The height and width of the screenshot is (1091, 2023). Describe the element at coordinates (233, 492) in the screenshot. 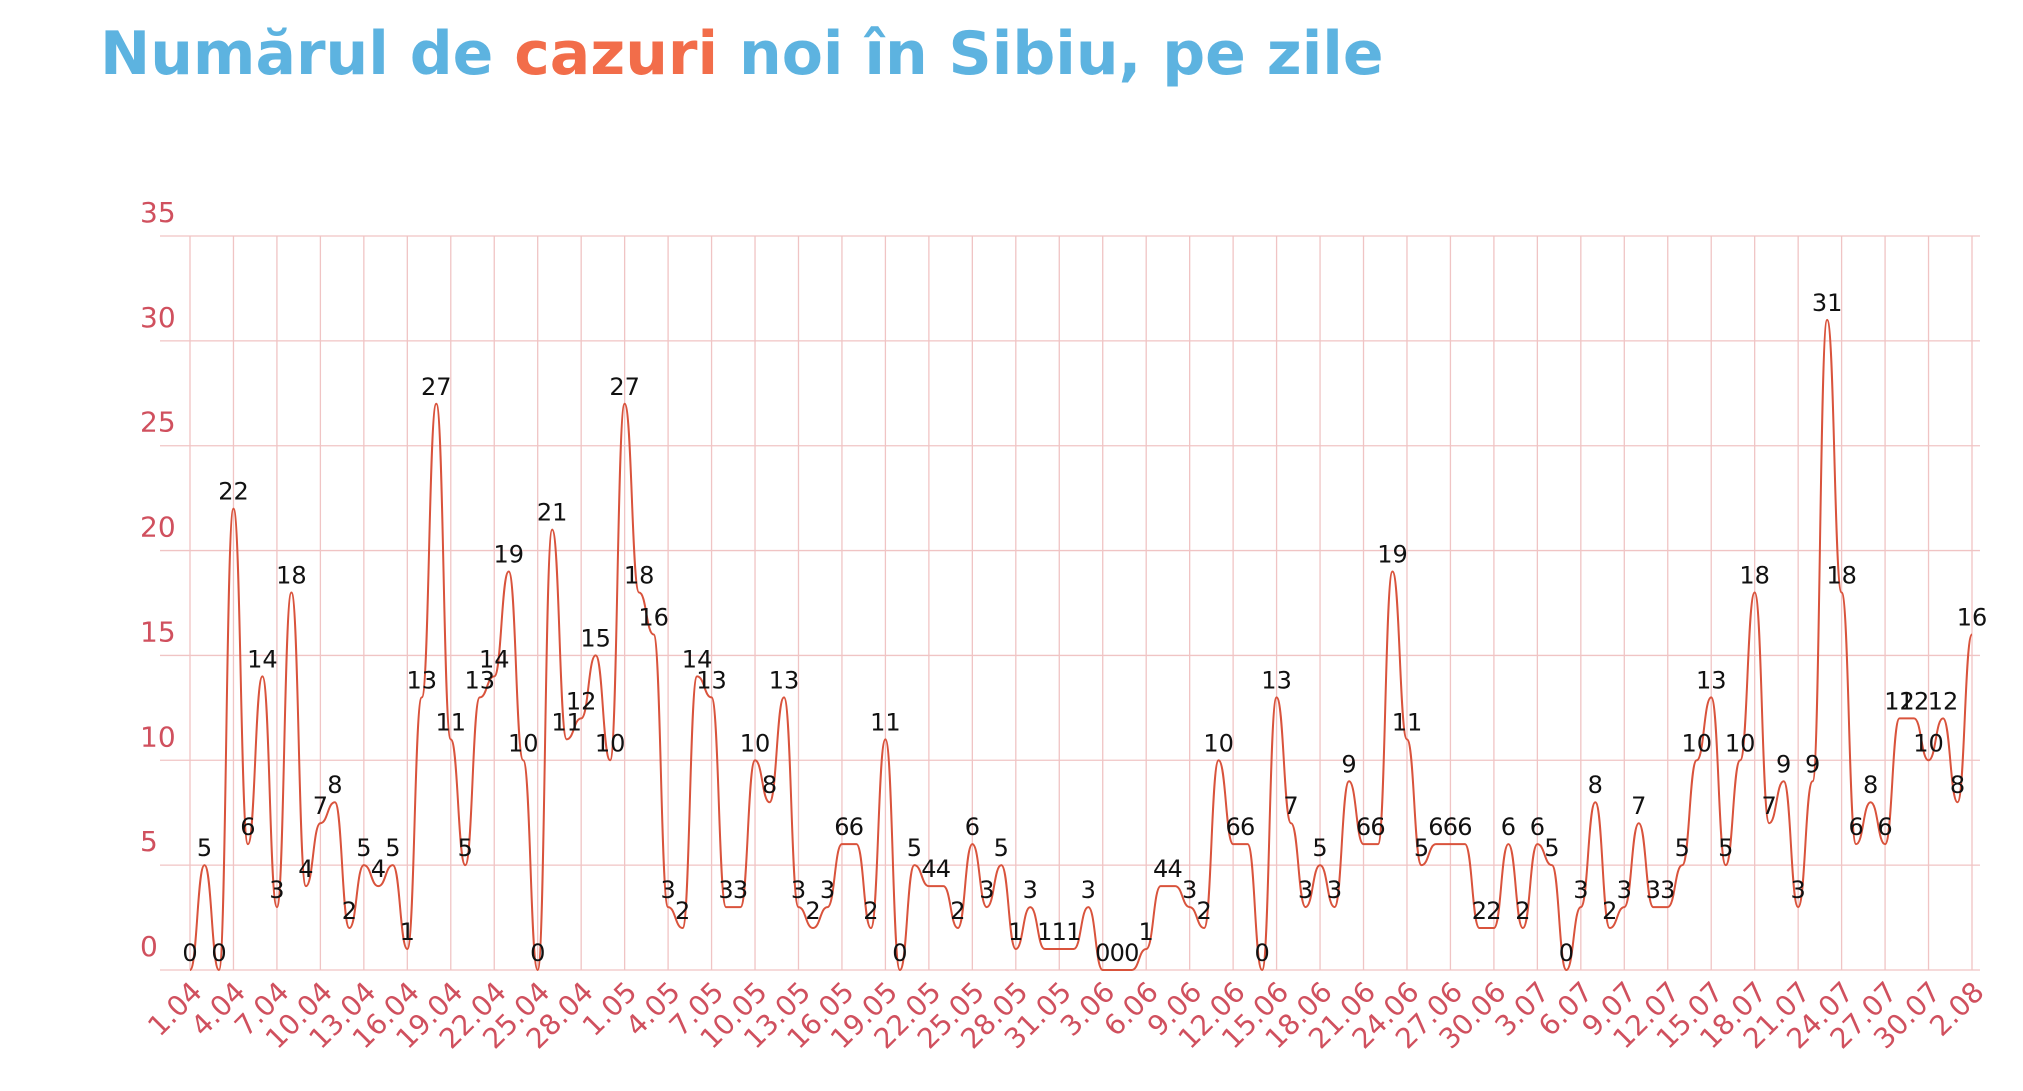

I see `data-label: 22` at that location.